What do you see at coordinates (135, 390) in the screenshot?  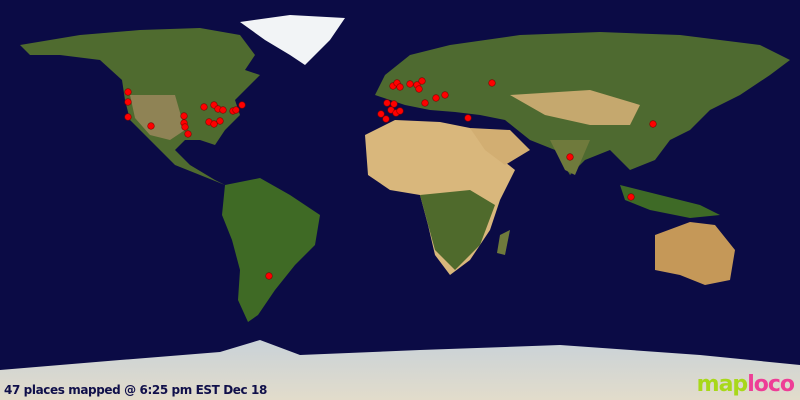 I see `places-mapped-caption: 47 places mapped @ 6:25 pm EST Dec 18` at bounding box center [135, 390].